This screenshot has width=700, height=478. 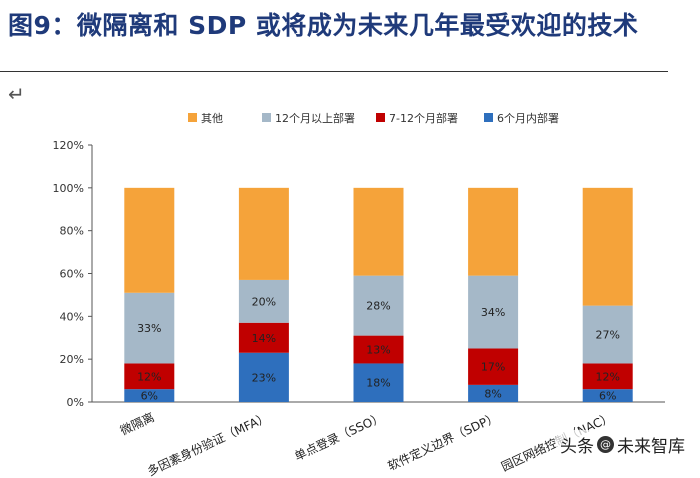 What do you see at coordinates (72, 316) in the screenshot?
I see `y-tick-label: 40%` at bounding box center [72, 316].